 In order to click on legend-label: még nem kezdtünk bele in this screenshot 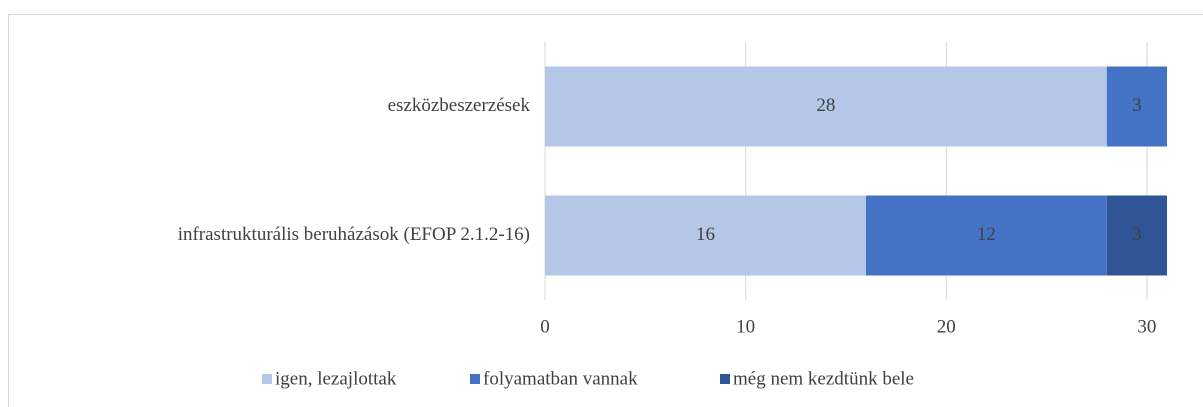, I will do `click(823, 378)`.